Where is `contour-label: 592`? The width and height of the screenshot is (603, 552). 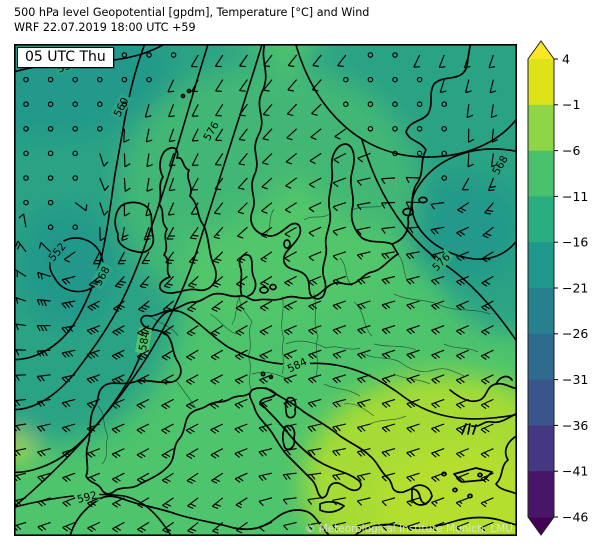
contour-label: 592 is located at coordinates (87, 496).